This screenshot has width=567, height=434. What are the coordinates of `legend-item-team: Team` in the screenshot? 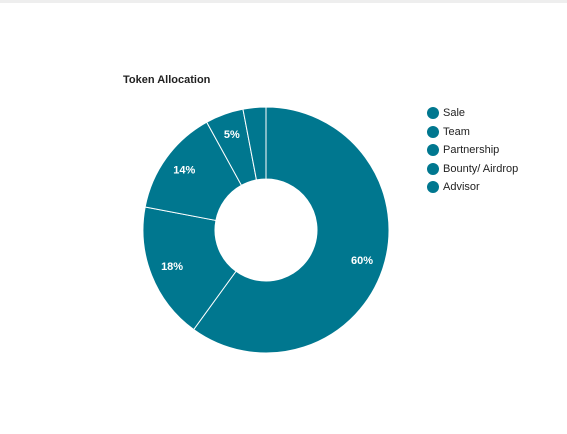 It's located at (472, 132).